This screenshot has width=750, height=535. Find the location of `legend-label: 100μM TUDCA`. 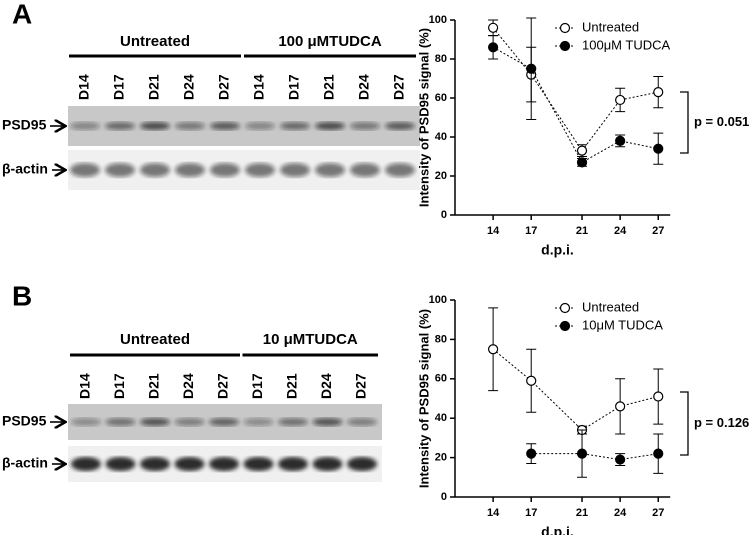

legend-label: 100μM TUDCA is located at coordinates (626, 44).